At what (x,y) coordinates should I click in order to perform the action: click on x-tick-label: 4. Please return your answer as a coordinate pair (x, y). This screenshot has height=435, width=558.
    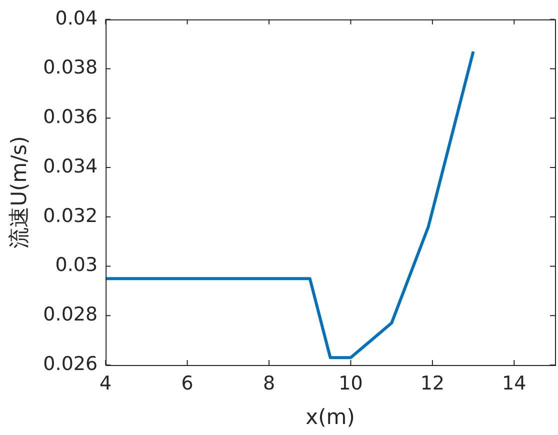
    Looking at the image, I should click on (106, 383).